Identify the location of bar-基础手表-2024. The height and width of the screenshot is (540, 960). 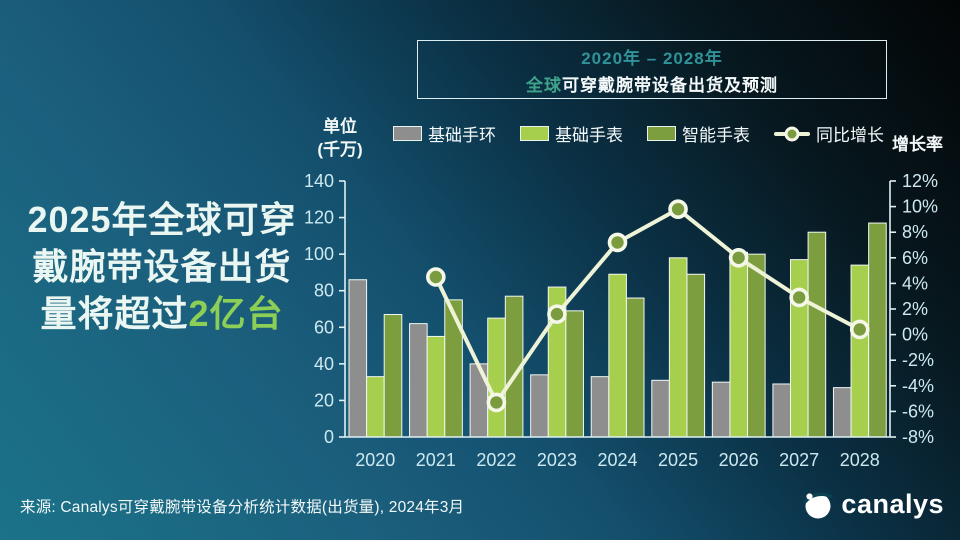
(617, 355).